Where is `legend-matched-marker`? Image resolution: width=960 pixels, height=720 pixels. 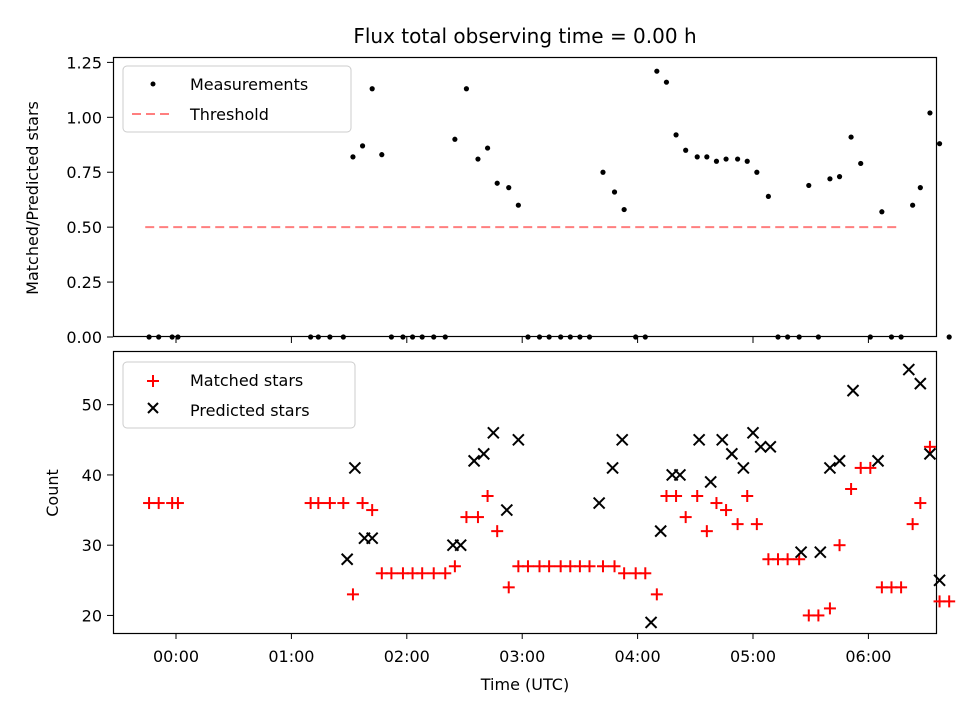 legend-matched-marker is located at coordinates (153, 381).